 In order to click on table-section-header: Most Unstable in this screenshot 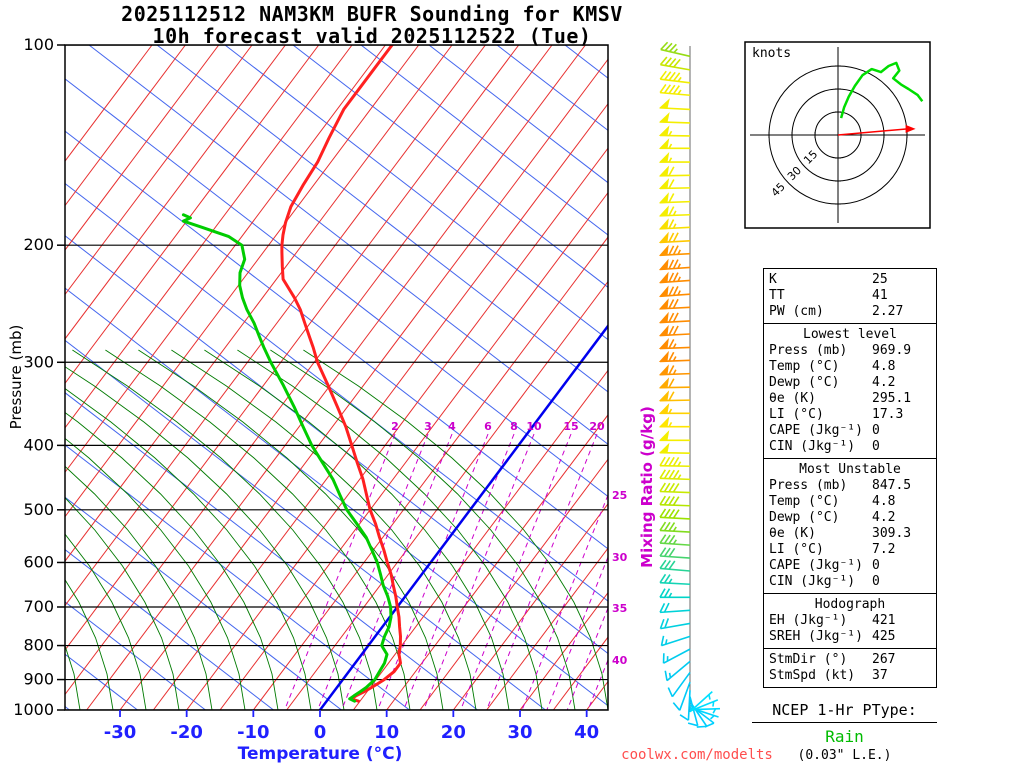, I will do `click(850, 469)`.